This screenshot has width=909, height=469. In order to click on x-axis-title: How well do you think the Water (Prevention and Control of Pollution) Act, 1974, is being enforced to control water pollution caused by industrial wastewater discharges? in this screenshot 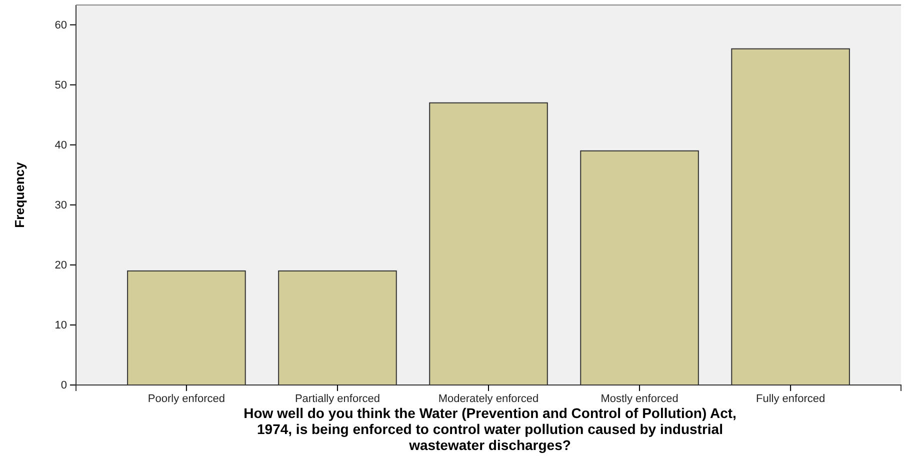, I will do `click(490, 429)`.